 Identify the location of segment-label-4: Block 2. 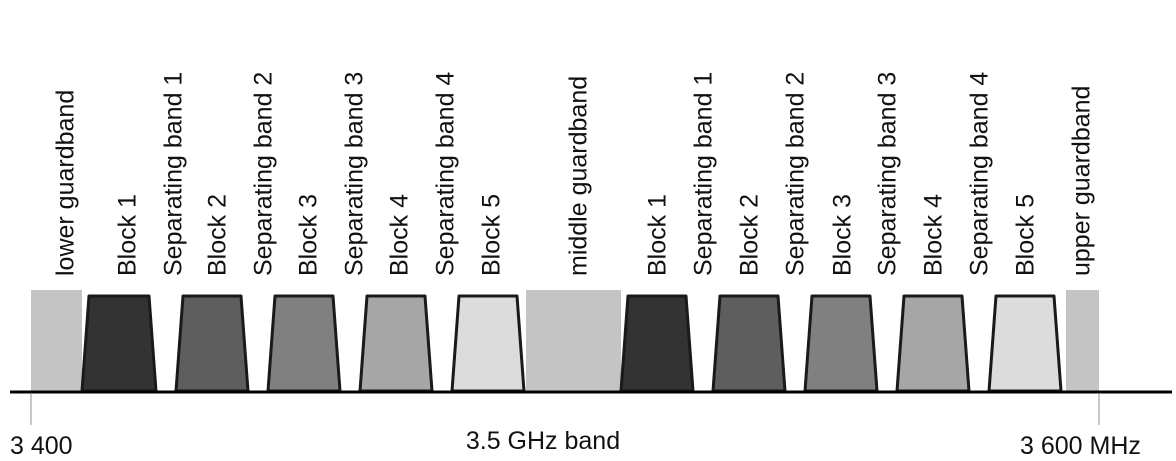
(218, 235).